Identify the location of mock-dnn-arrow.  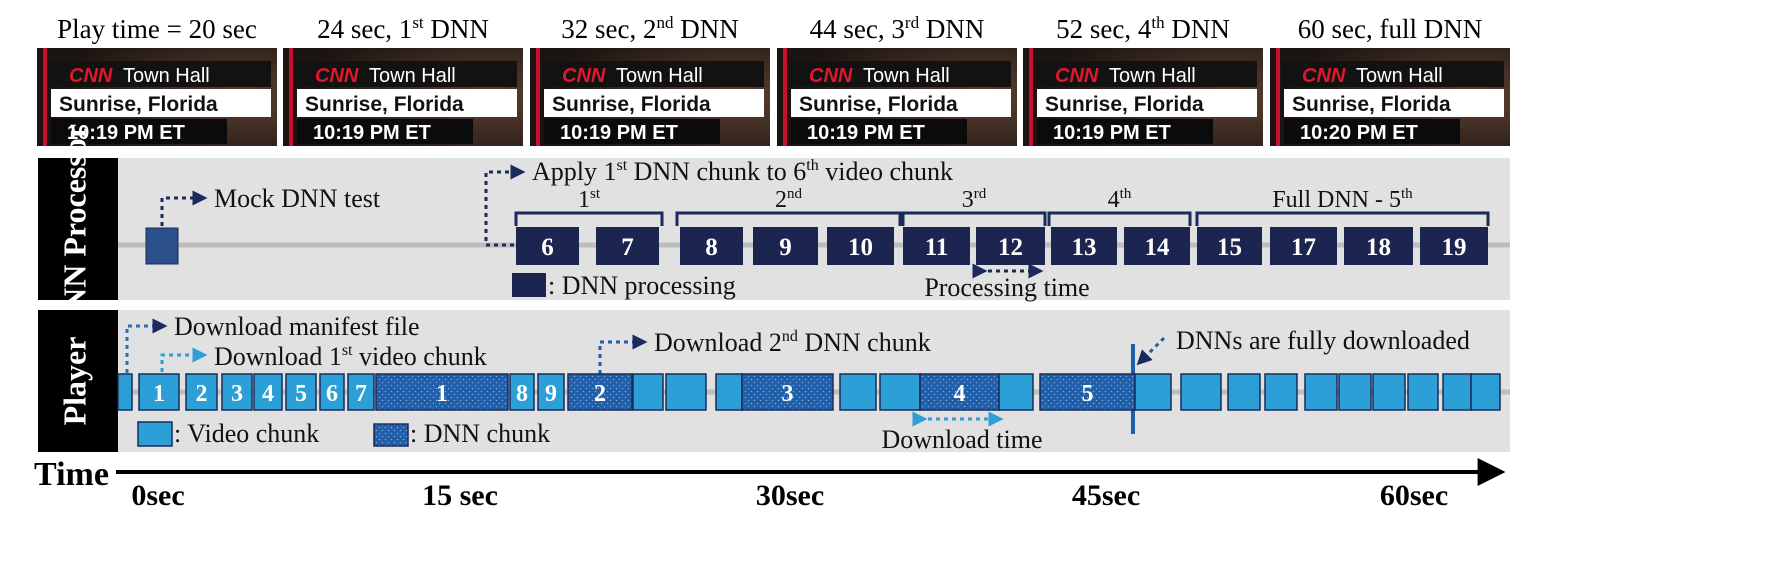
(184, 208).